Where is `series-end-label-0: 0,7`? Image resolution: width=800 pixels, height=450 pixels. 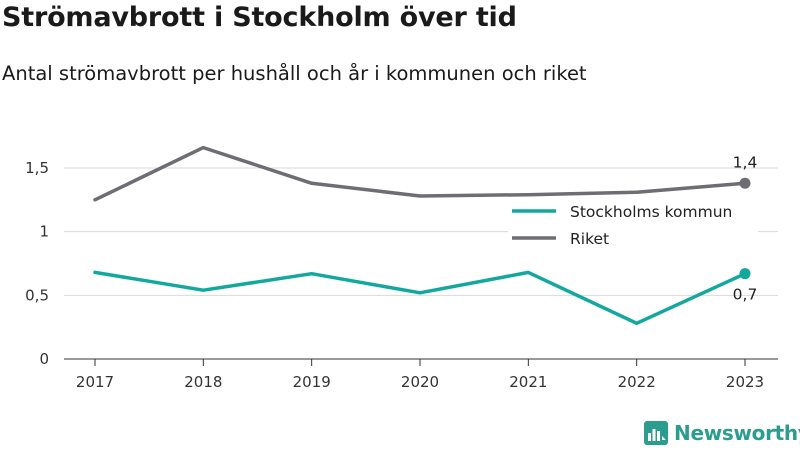 series-end-label-0: 0,7 is located at coordinates (745, 295).